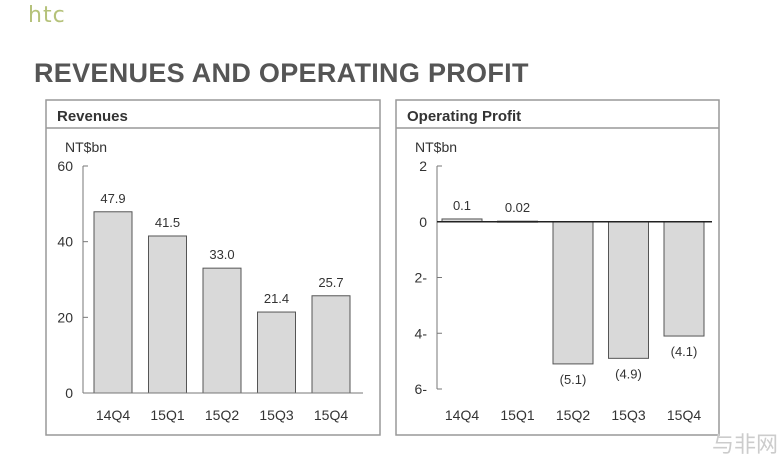  Describe the element at coordinates (221, 254) in the screenshot. I see `revenue-data-label: 33.0` at that location.